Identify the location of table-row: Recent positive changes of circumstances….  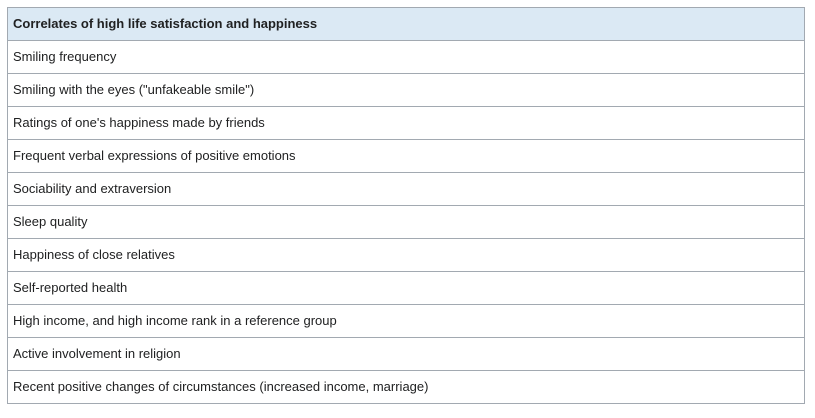
(406, 387).